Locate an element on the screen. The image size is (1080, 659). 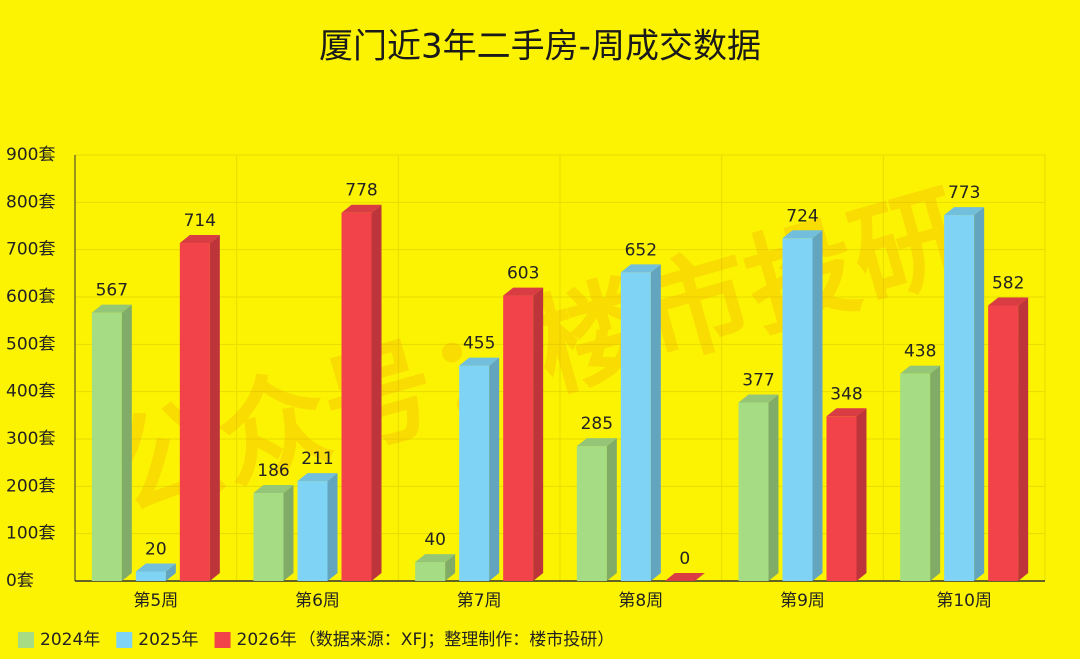
x-tick-label: 第5周 is located at coordinates (155, 601).